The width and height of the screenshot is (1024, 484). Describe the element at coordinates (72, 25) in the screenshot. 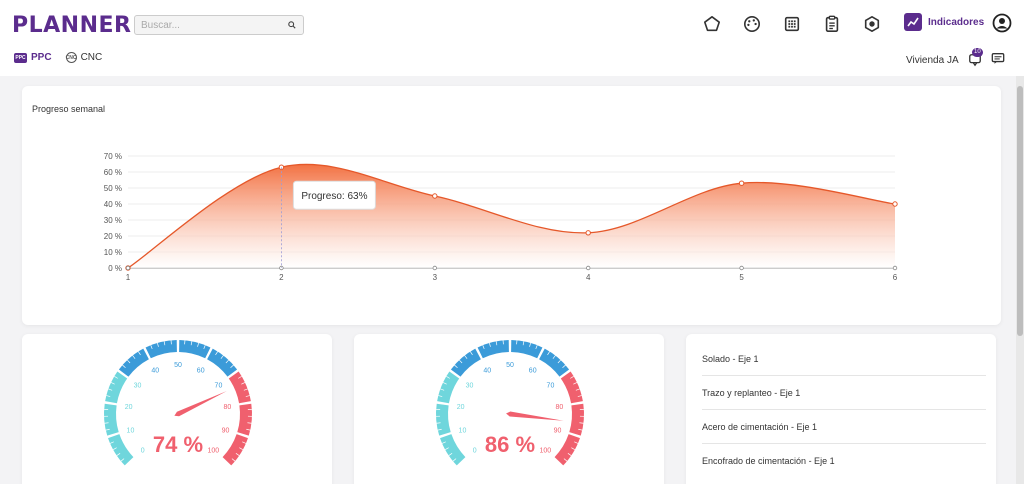

I see `app-logo: PLANNER` at that location.